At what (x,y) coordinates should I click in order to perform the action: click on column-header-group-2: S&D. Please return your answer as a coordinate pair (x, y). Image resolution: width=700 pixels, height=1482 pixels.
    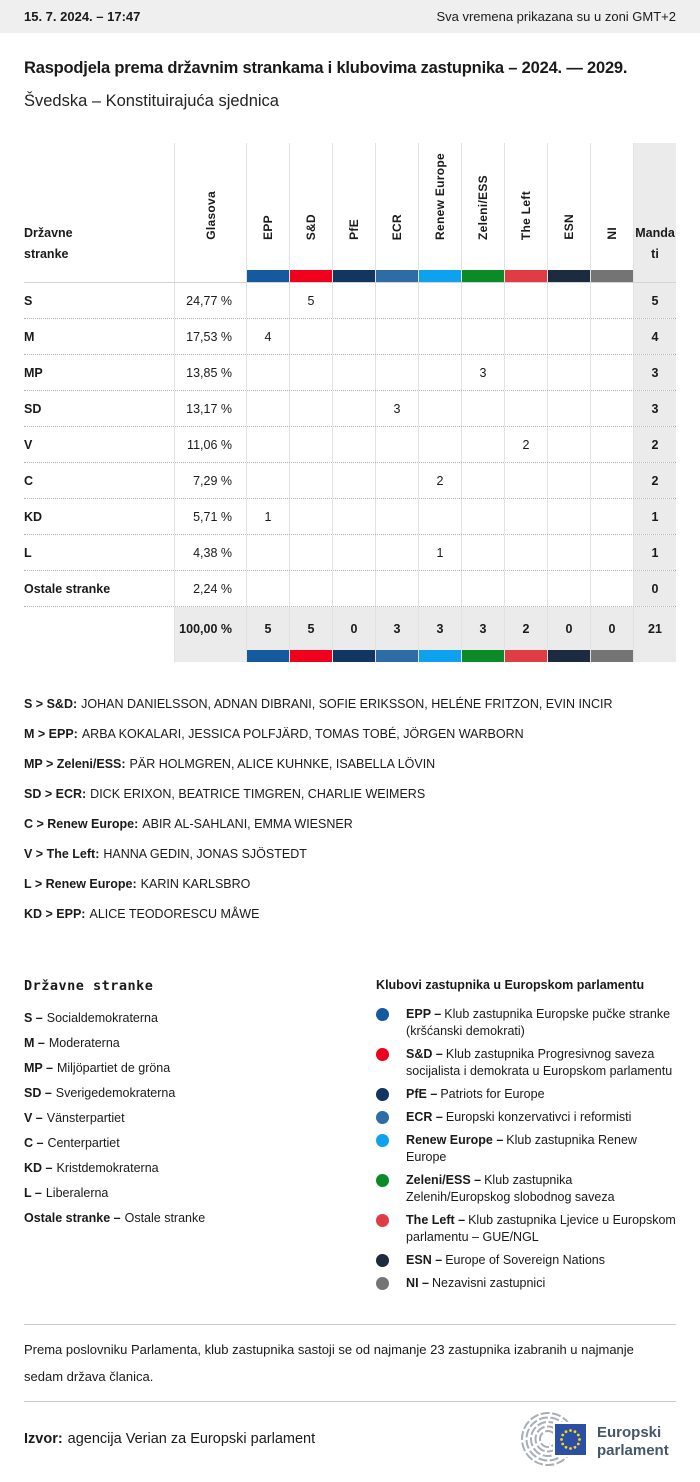
    Looking at the image, I should click on (310, 206).